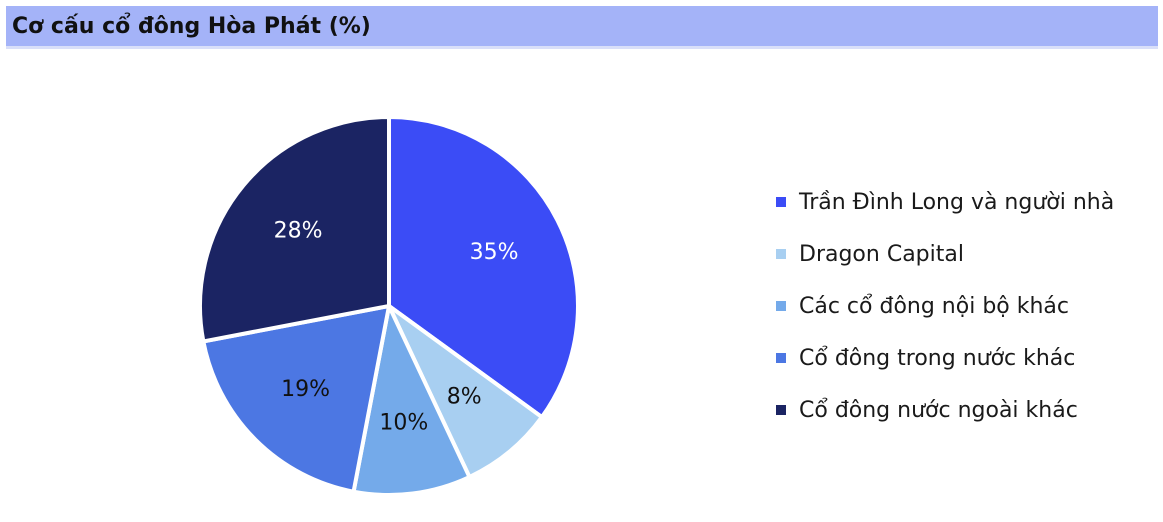 The width and height of the screenshot is (1163, 522). Describe the element at coordinates (403, 423) in the screenshot. I see `pie-slice-label-2: 10%` at that location.